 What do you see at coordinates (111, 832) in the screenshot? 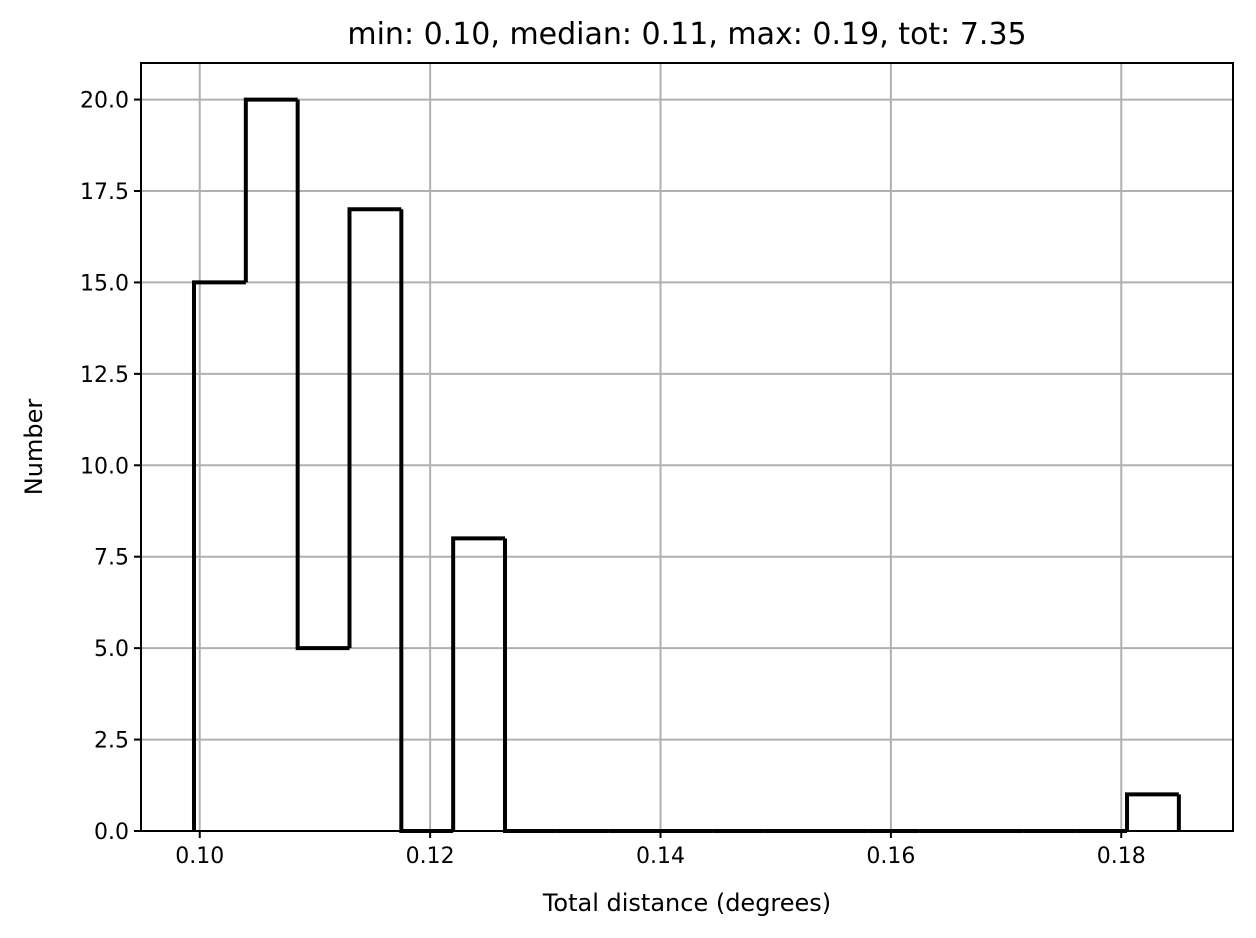
I see `y-tick-label: 0.0` at bounding box center [111, 832].